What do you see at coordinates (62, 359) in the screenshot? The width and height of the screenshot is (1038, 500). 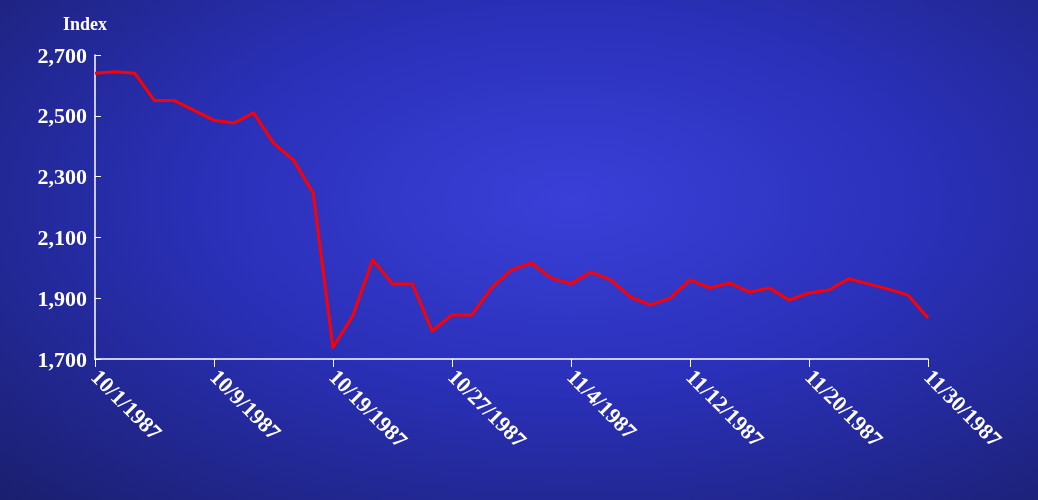 I see `y-tick-label: 1,700` at bounding box center [62, 359].